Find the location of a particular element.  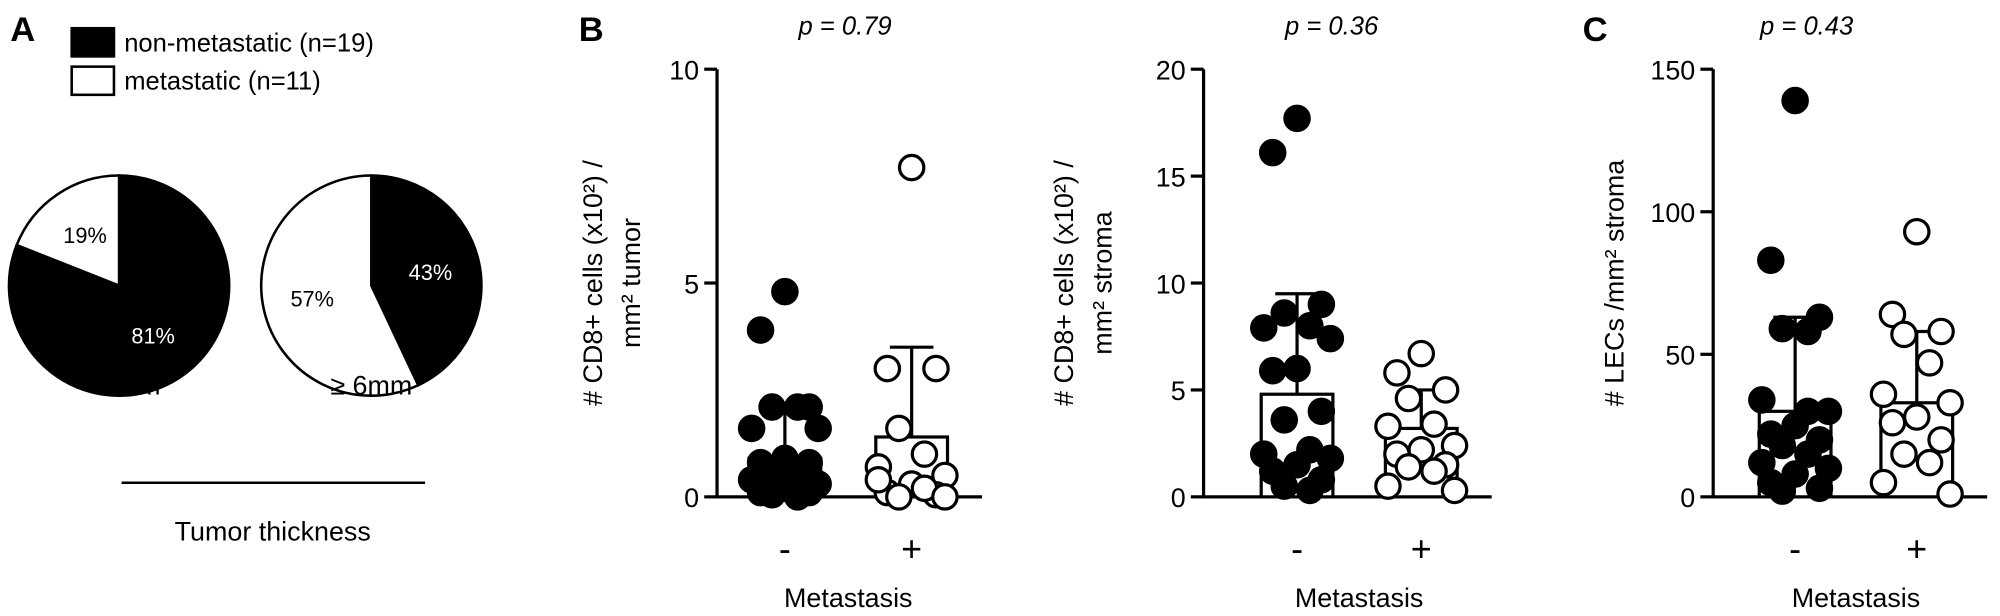

pie-slice-label: 57% is located at coordinates (312, 298).